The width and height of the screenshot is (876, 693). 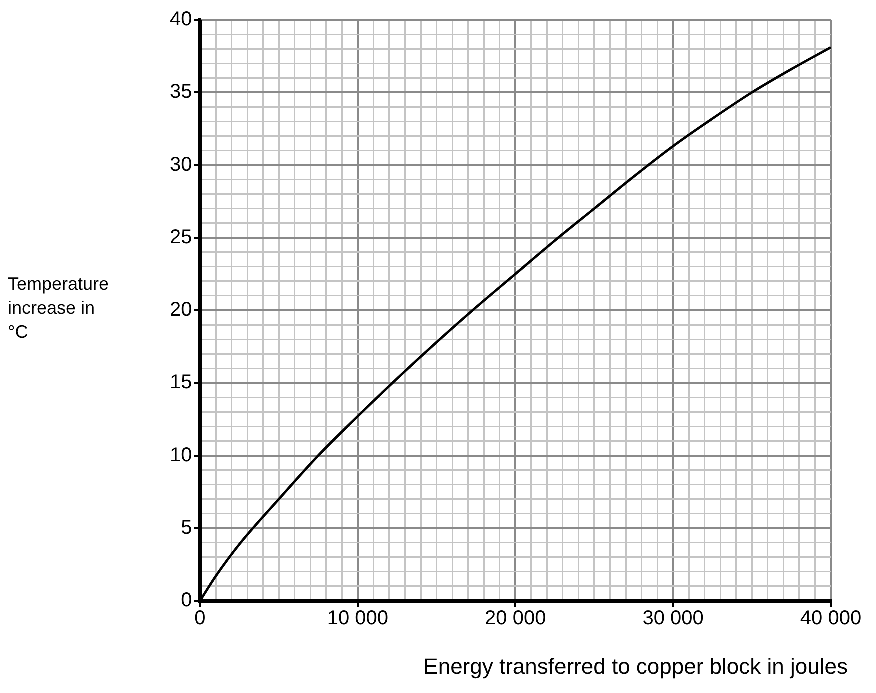 What do you see at coordinates (186, 601) in the screenshot?
I see `y-tick-label: 0` at bounding box center [186, 601].